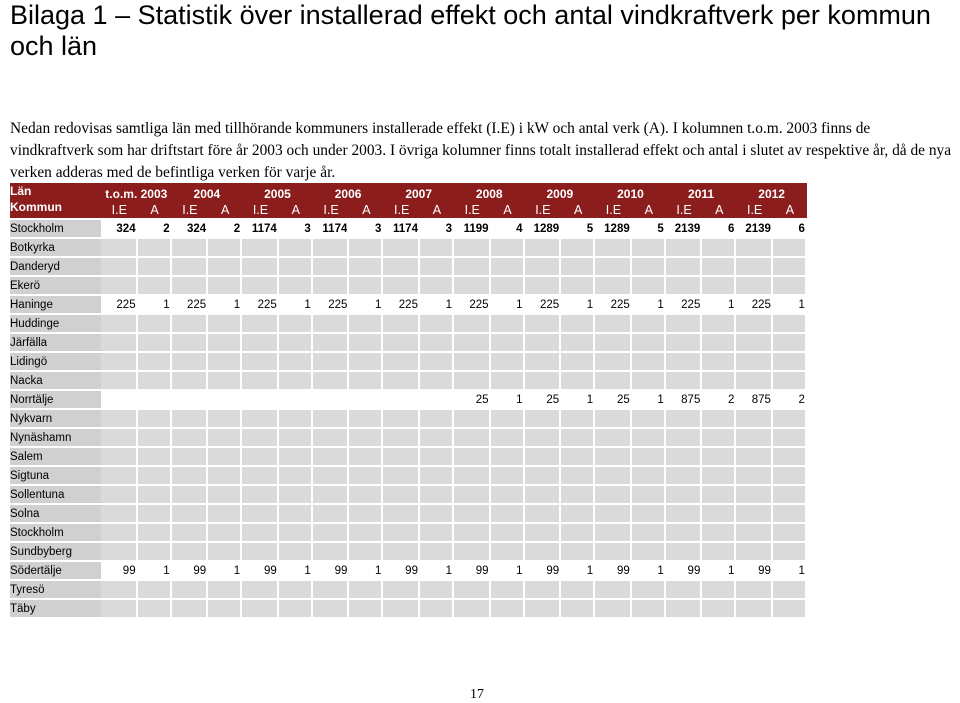 The width and height of the screenshot is (960, 703). Describe the element at coordinates (408, 455) in the screenshot. I see `table-row: Salem` at that location.